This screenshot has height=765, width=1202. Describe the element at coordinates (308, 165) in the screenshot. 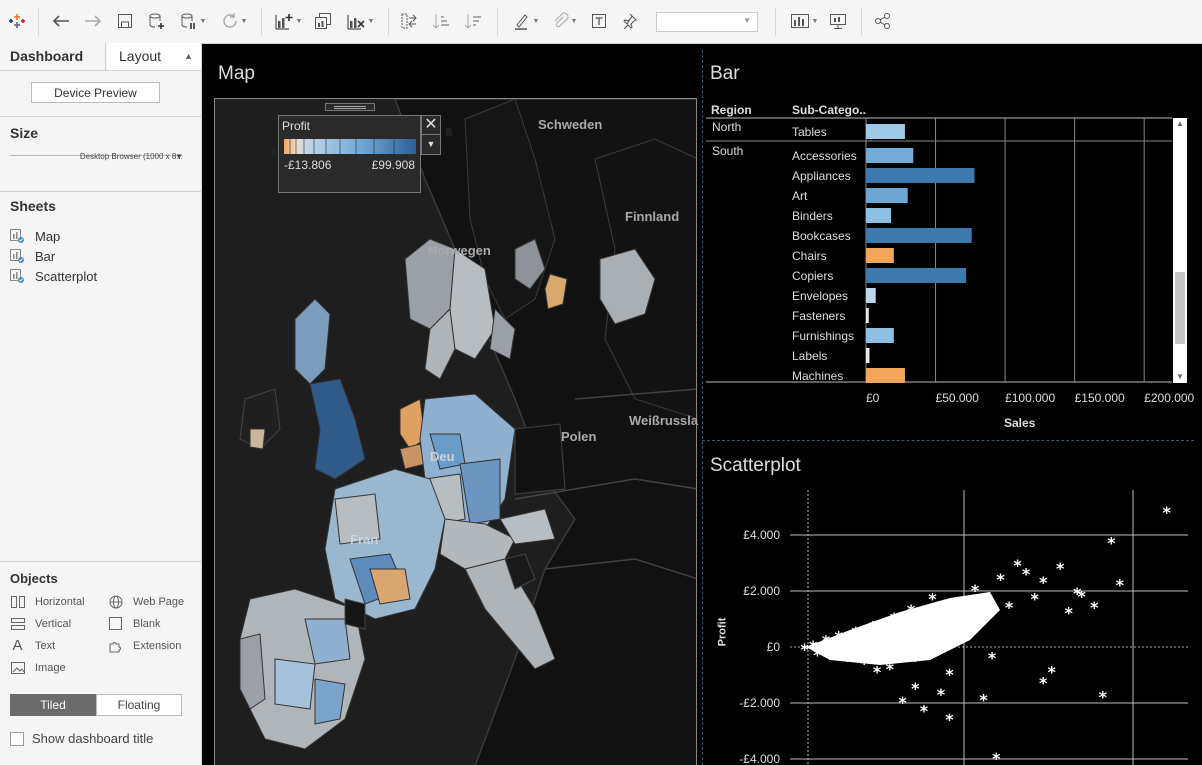

I see `legend-min: -£13.806` at that location.